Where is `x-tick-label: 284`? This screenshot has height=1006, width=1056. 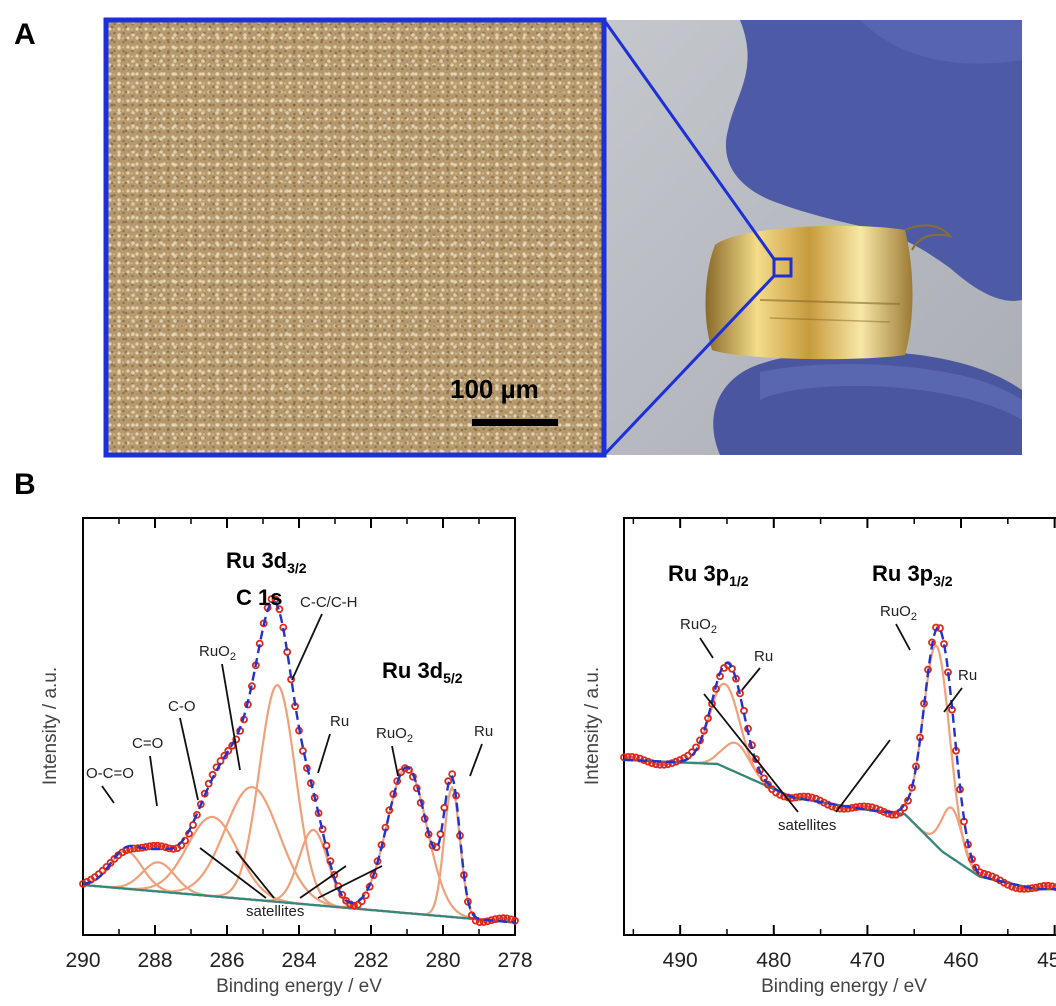
x-tick-label: 284 is located at coordinates (298, 960).